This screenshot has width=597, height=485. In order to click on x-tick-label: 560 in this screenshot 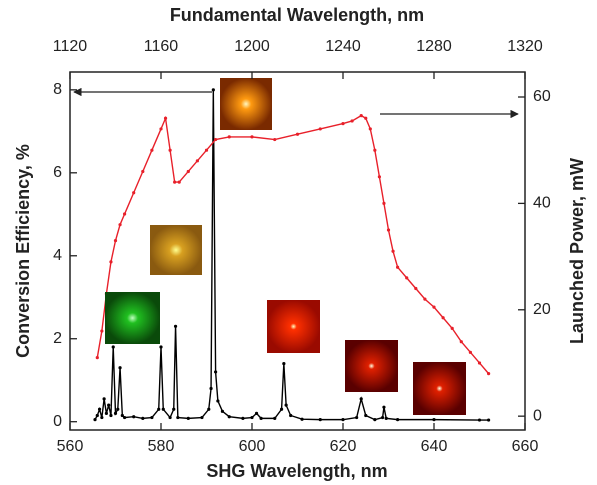, I will do `click(70, 446)`.